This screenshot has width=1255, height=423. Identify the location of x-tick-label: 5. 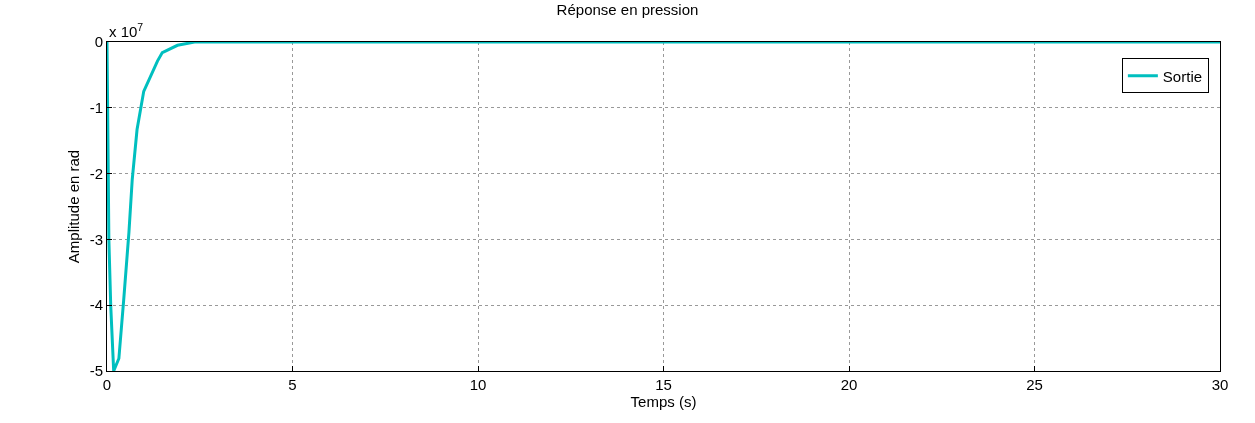
(292, 384).